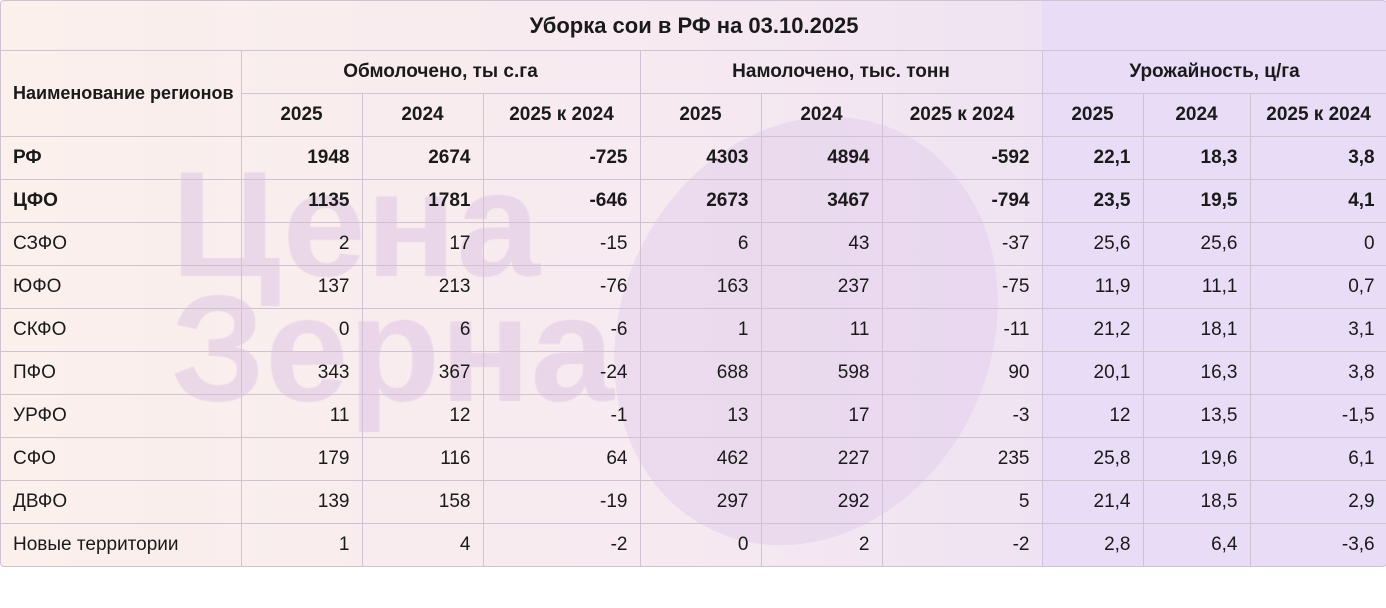 The width and height of the screenshot is (1386, 608). Describe the element at coordinates (1317, 287) in the screenshot. I see `table-cell: 0,7` at that location.